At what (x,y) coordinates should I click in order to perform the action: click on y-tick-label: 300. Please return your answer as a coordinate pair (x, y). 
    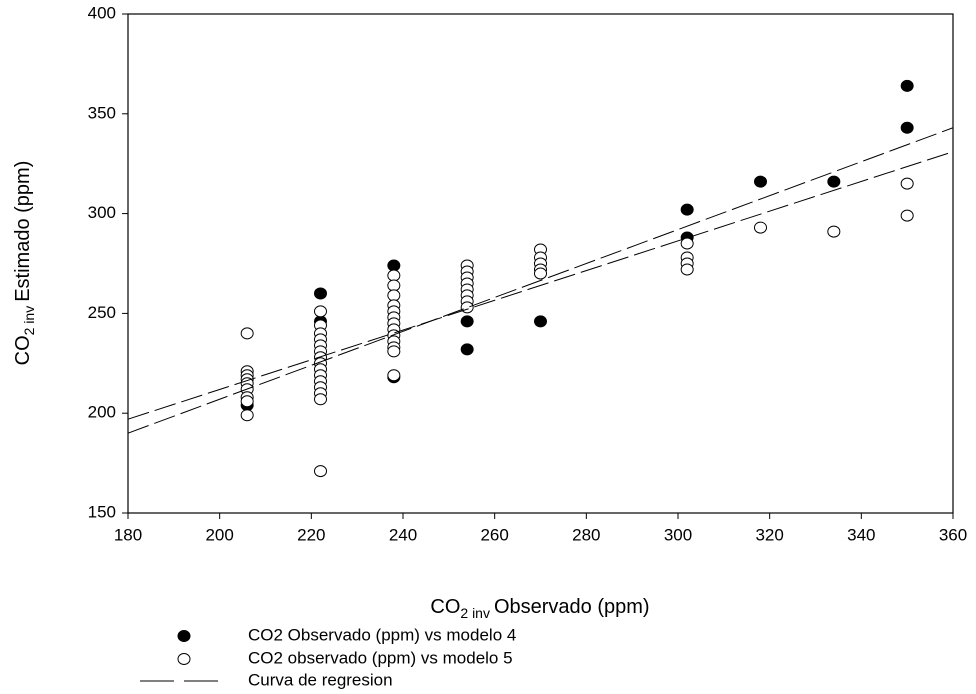
    Looking at the image, I should click on (102, 212).